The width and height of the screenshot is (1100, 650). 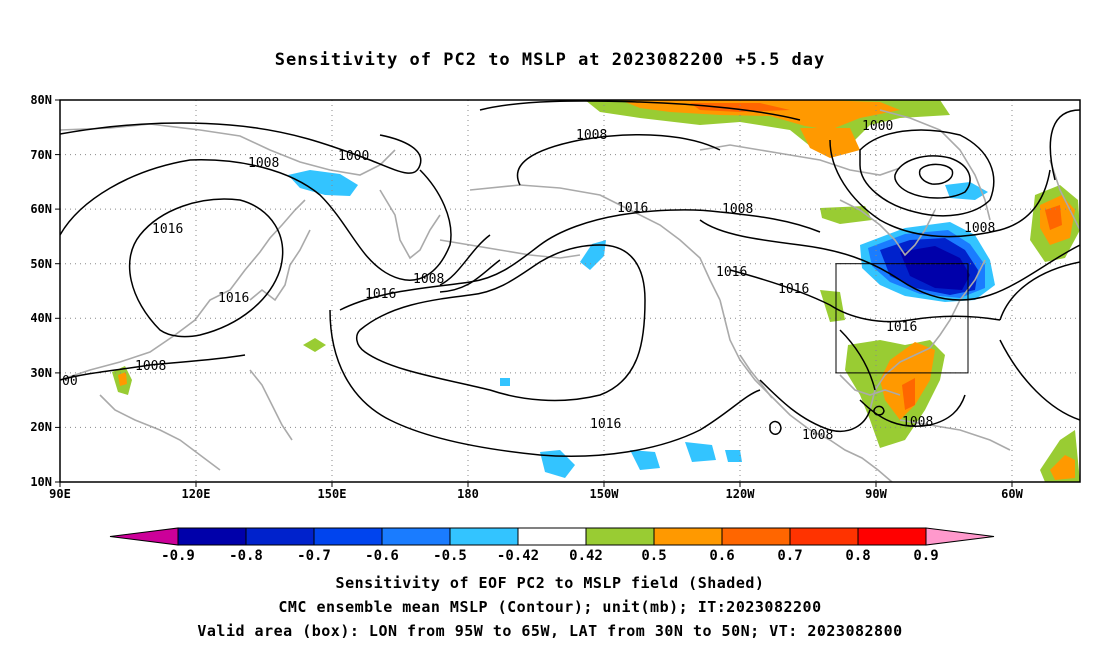 What do you see at coordinates (1039, 291) in the screenshot?
I see `contour-1016-east` at bounding box center [1039, 291].